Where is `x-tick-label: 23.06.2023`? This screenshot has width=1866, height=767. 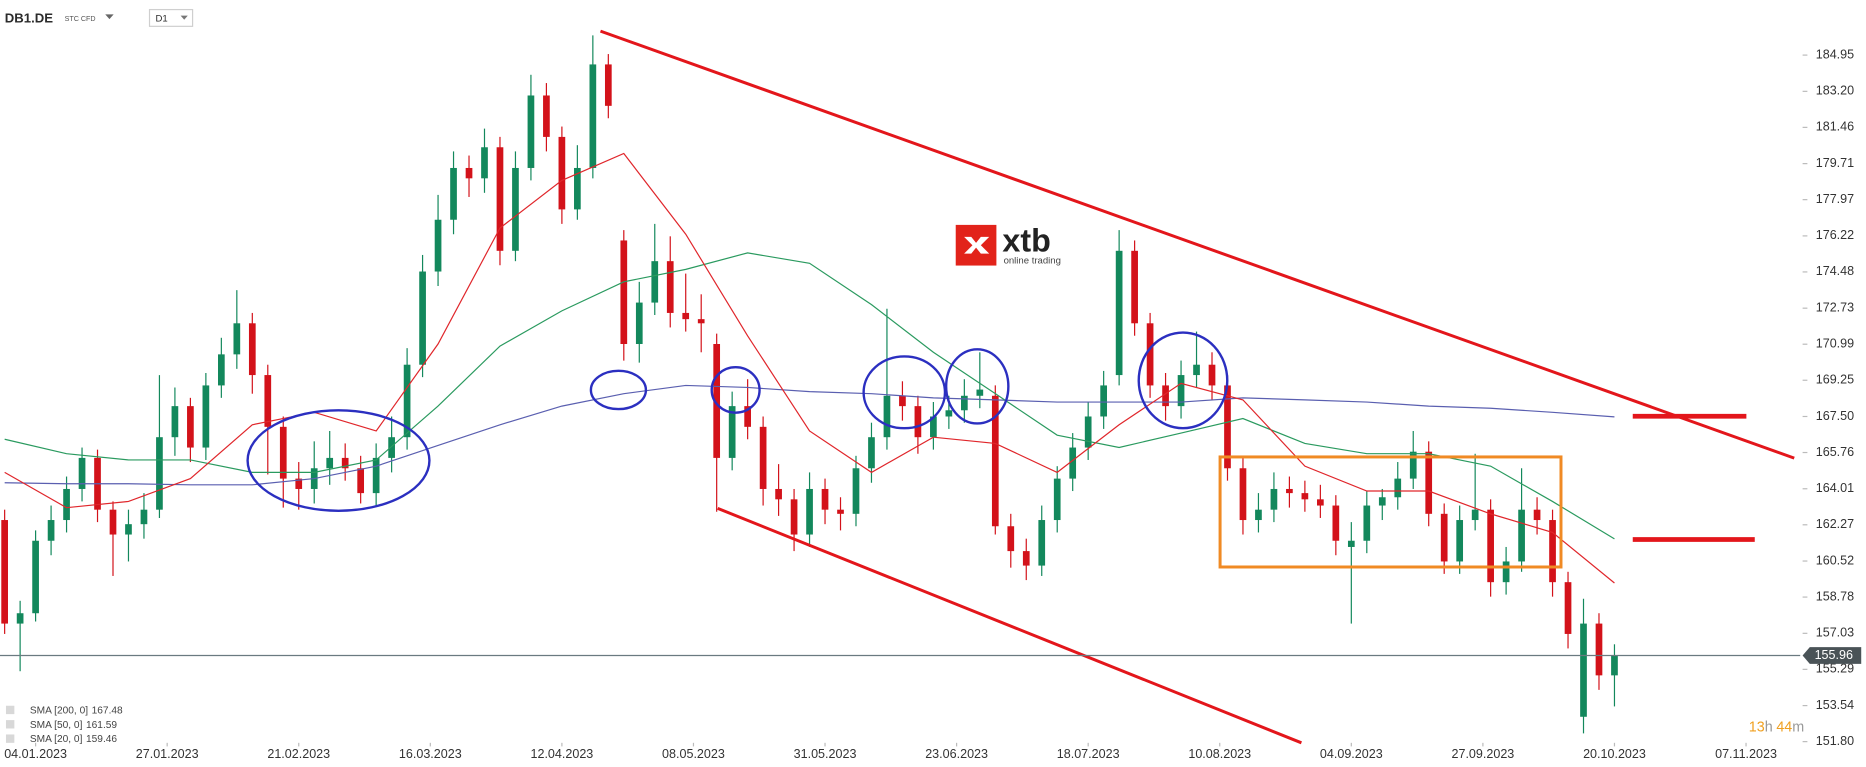
x-tick-label: 23.06.2023 is located at coordinates (956, 754).